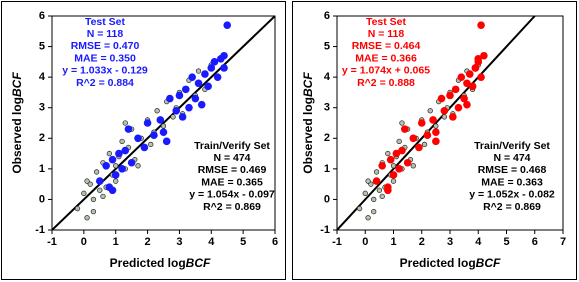  I want to click on annotation-line: RMSE = 0.468, so click(512, 170).